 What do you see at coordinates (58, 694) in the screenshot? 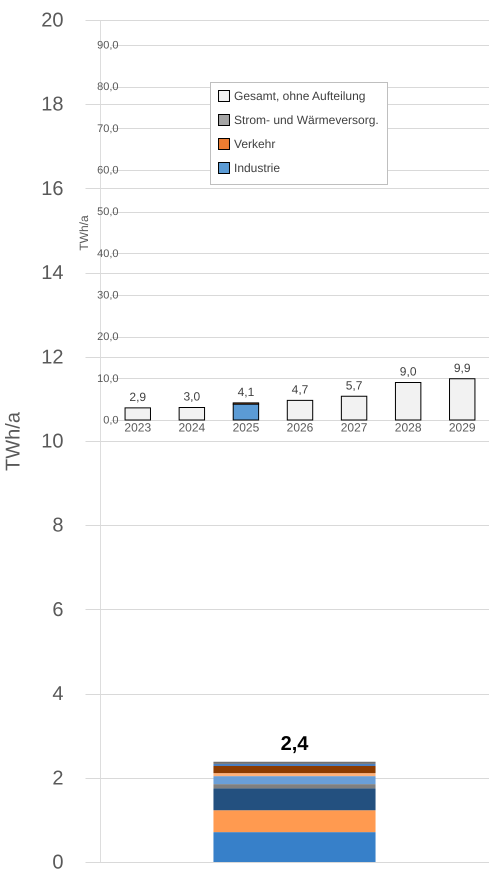
I see `y-tick-label: 4` at bounding box center [58, 694].